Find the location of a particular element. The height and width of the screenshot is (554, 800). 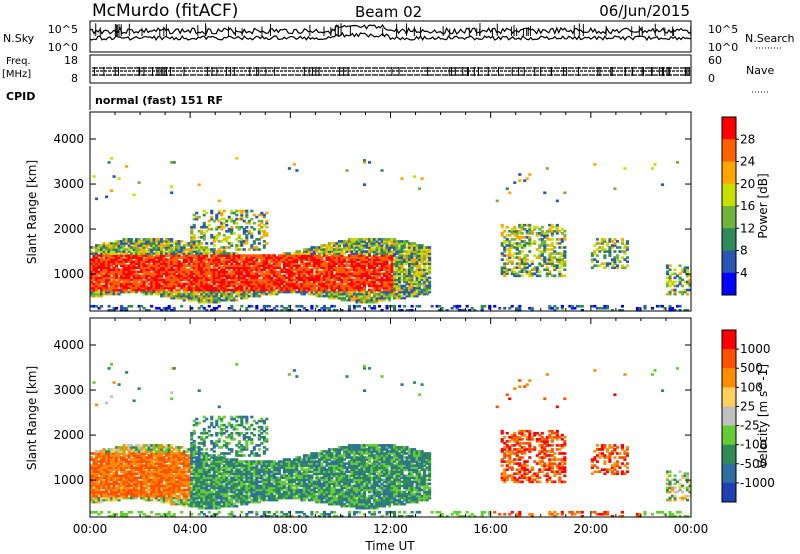

freq-tick-low: 8 is located at coordinates (74, 78).